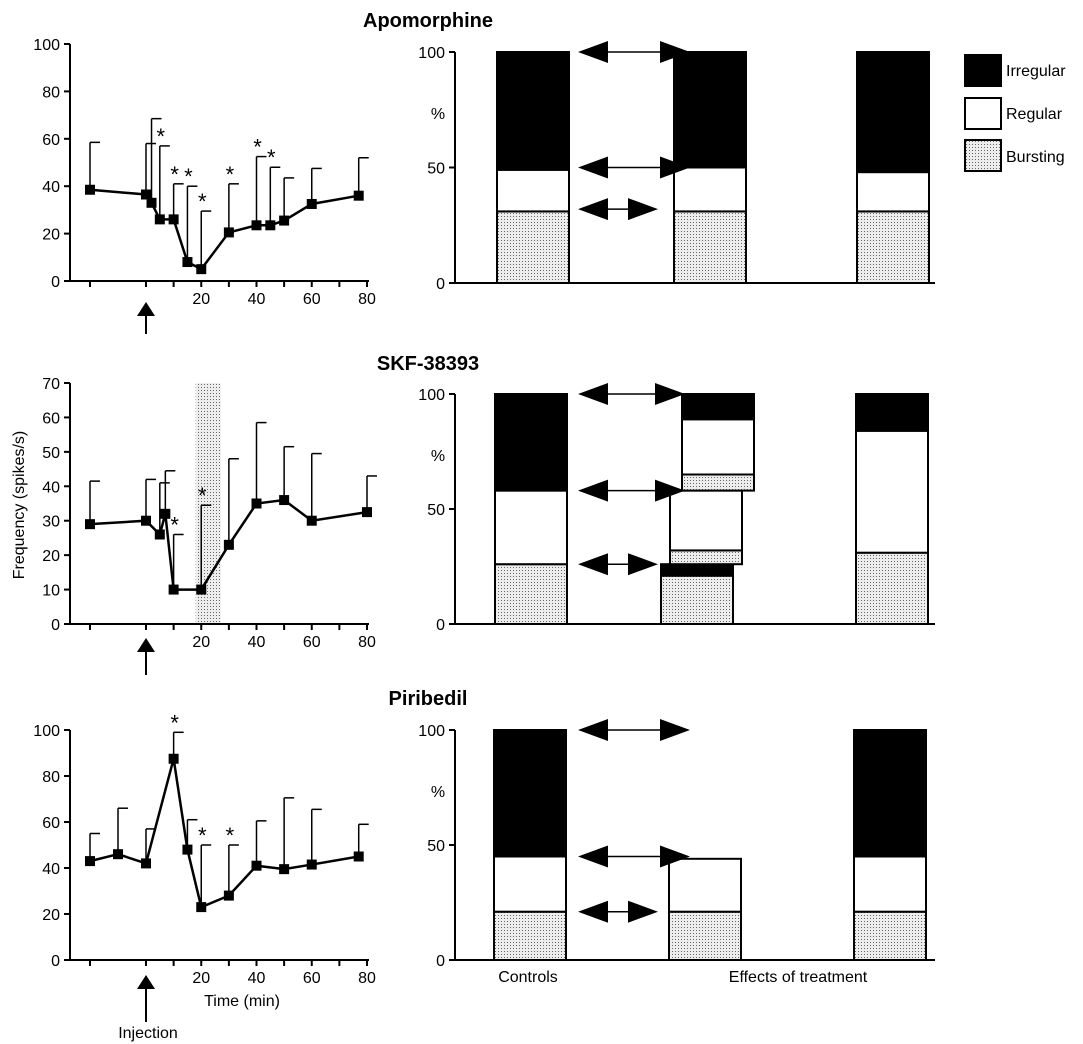 The width and height of the screenshot is (1083, 1044). I want to click on bar-label-controls: Controls, so click(528, 977).